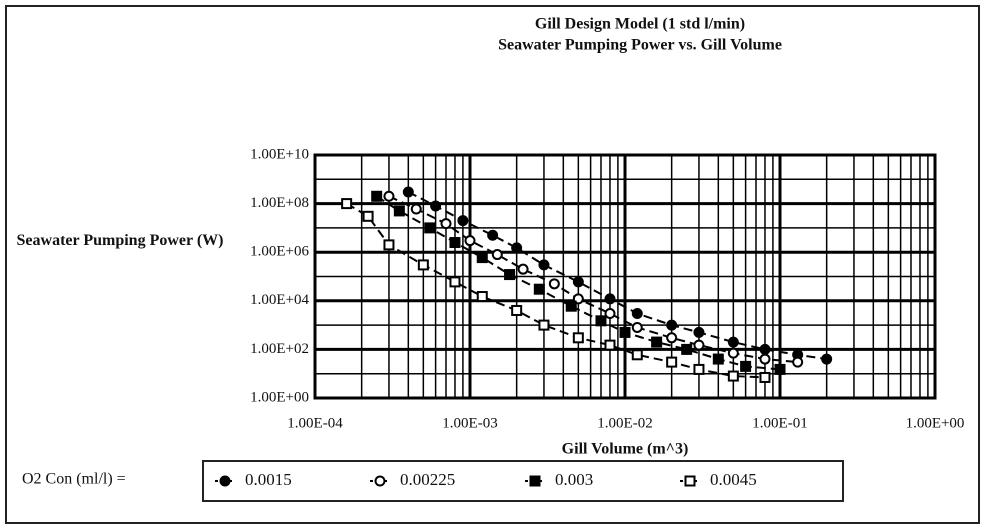  Describe the element at coordinates (469, 423) in the screenshot. I see `x-tick-label: 1.00E-03` at that location.